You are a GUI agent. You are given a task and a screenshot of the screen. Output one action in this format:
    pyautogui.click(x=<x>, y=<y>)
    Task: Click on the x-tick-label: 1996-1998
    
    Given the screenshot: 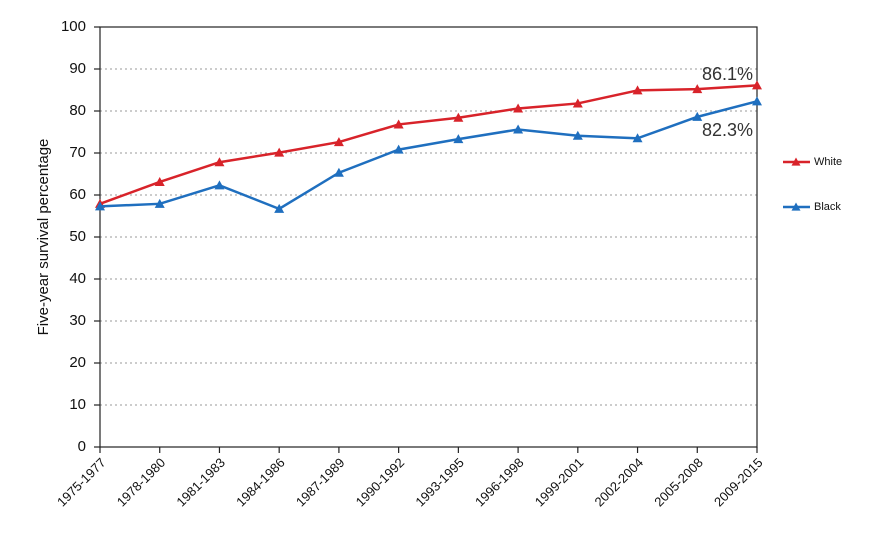 What is the action you would take?
    pyautogui.click(x=499, y=482)
    